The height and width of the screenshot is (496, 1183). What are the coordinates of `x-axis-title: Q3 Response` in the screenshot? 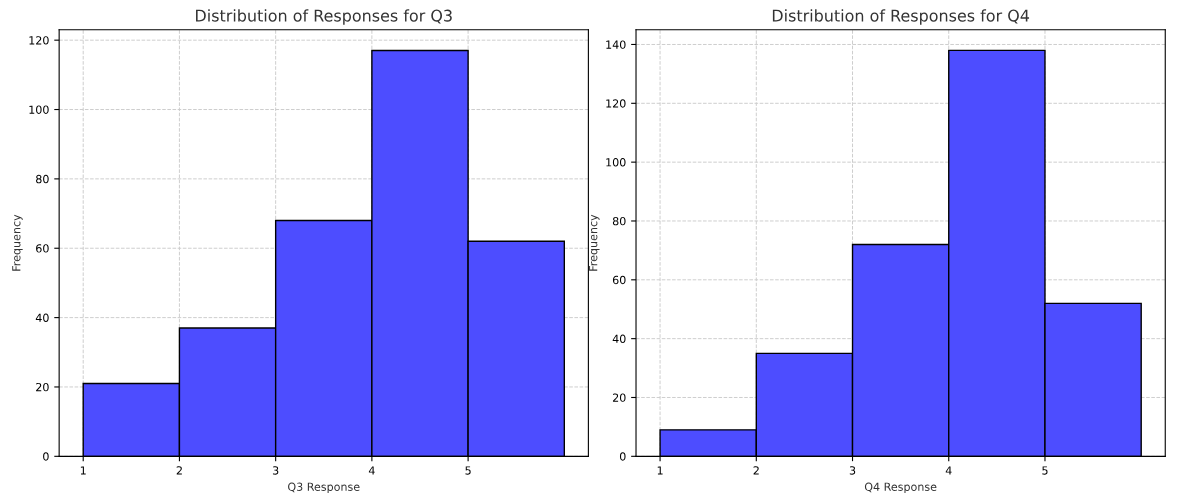 It's located at (324, 488).